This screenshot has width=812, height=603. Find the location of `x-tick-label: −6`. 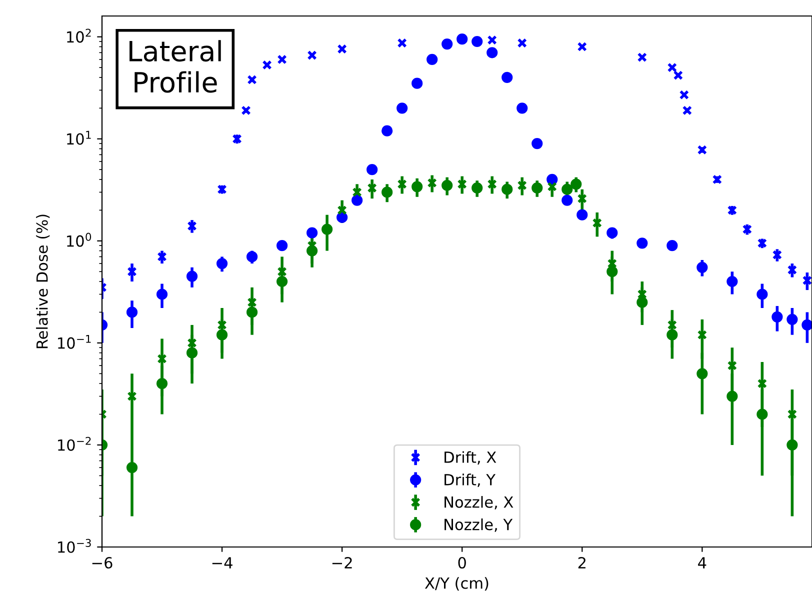

x-tick-label: −6 is located at coordinates (102, 562).